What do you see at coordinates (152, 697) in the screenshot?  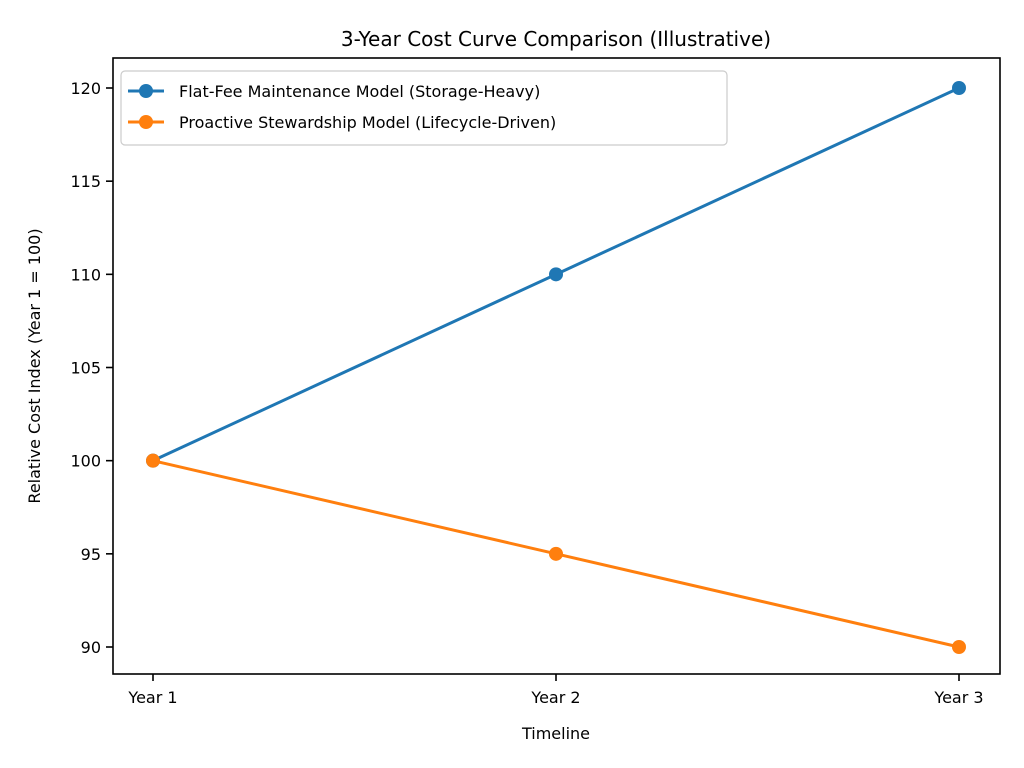 I see `x-tick-label: Year 1` at bounding box center [152, 697].